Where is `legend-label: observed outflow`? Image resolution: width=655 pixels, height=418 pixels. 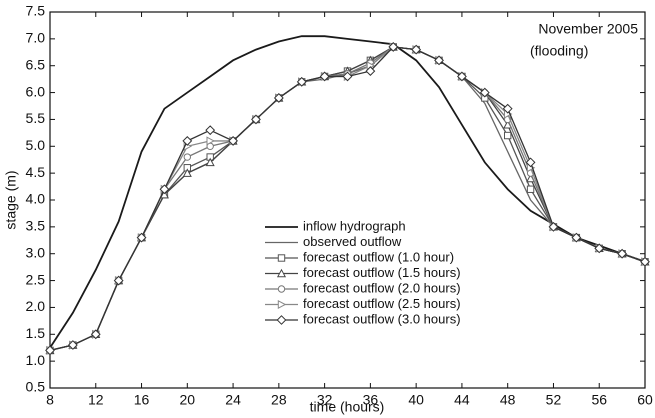 legend-label: observed outflow is located at coordinates (352, 241).